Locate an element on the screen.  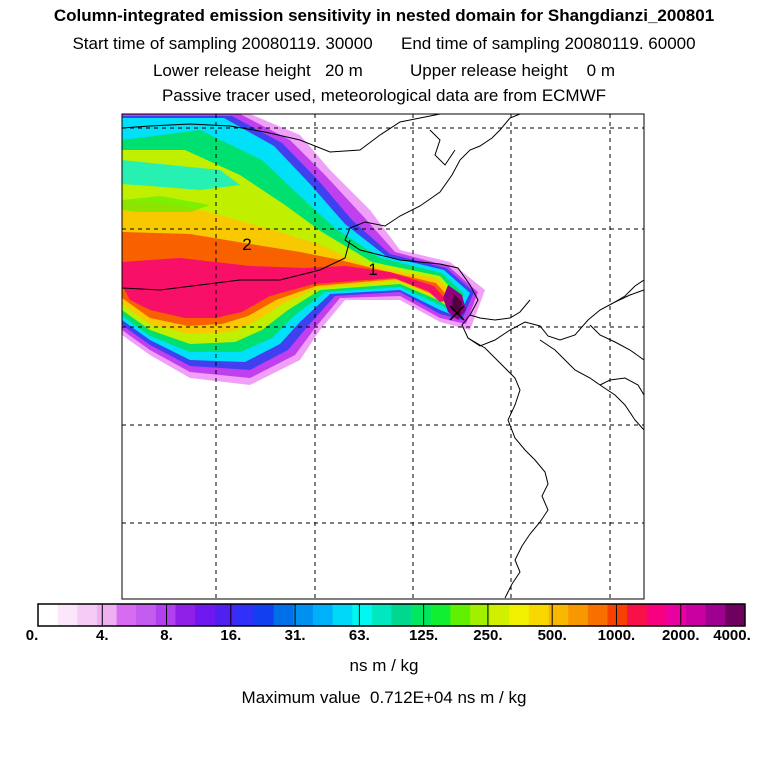
colorbar-tick-label: 1000. is located at coordinates (616, 635).